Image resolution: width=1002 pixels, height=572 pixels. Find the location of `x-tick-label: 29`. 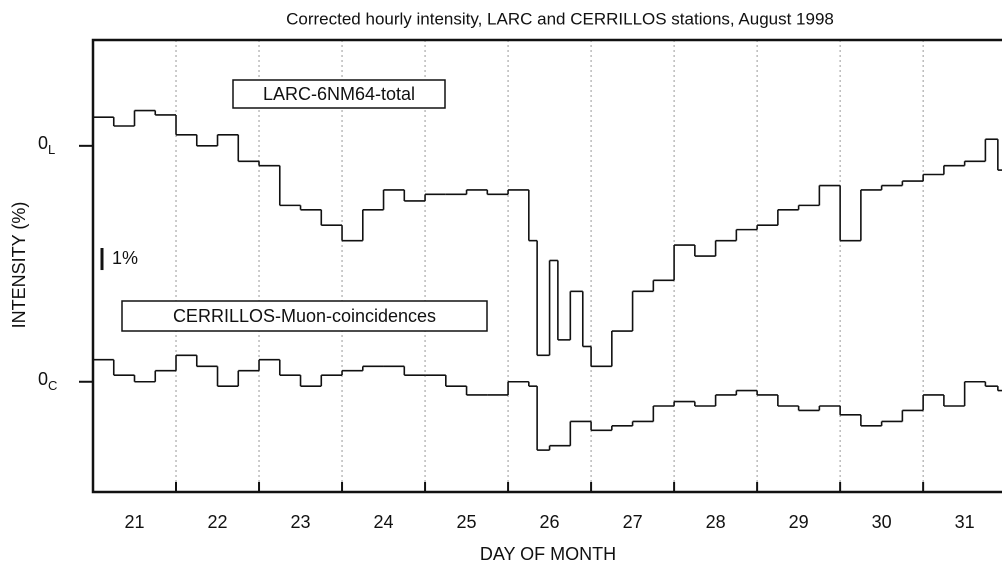

x-tick-label: 29 is located at coordinates (799, 522).